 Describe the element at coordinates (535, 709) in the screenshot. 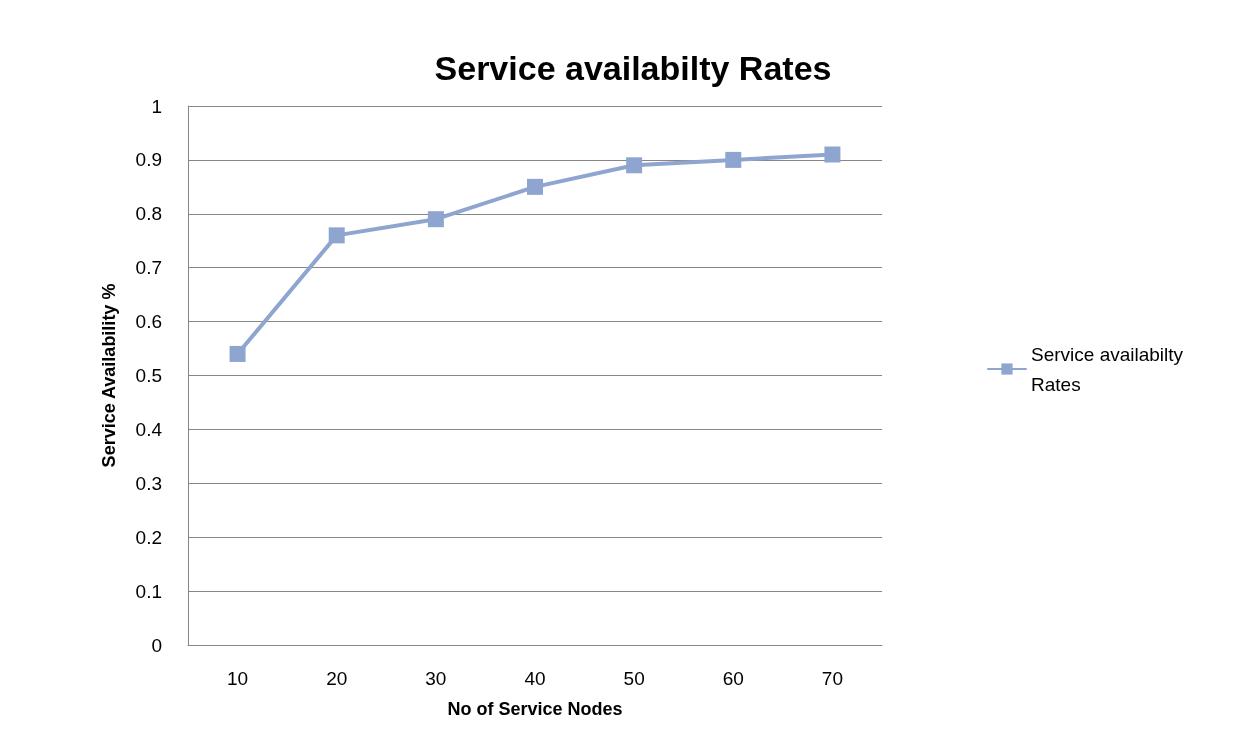

I see `x-axis-title: No of Service Nodes` at that location.